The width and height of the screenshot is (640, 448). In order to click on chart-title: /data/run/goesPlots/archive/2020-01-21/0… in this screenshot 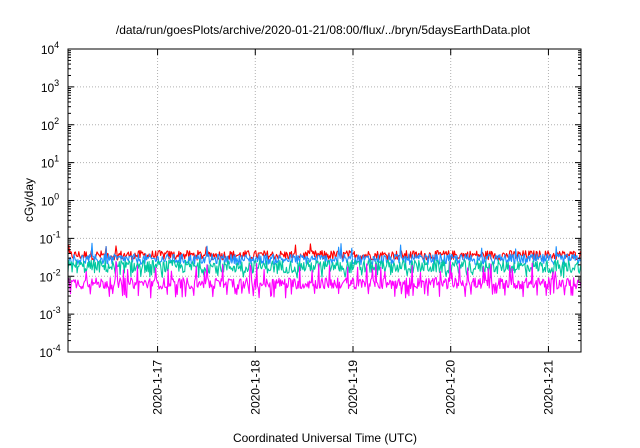, I will do `click(323, 30)`.